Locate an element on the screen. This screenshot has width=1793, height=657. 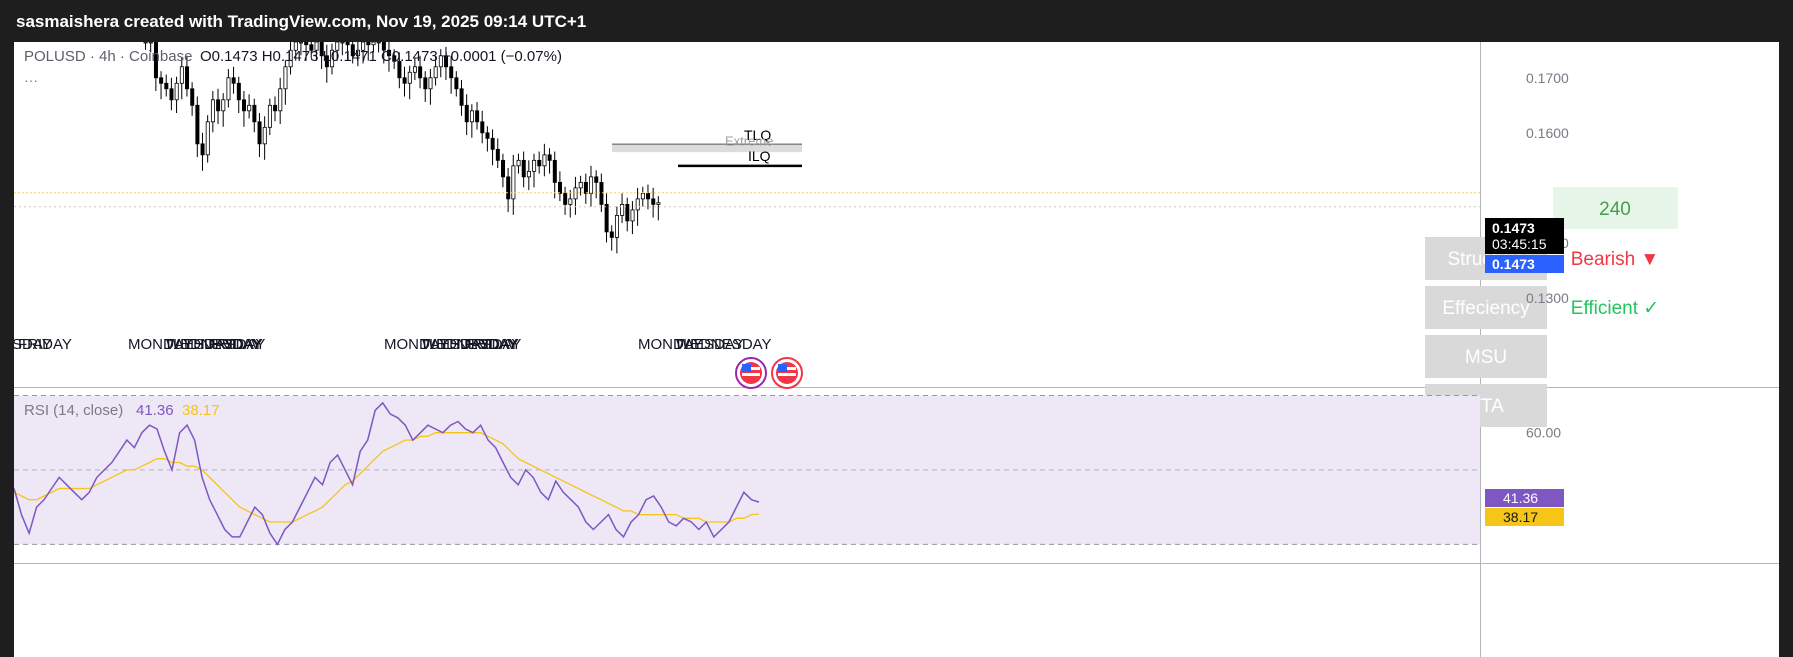
timeframe-box is located at coordinates (1615, 208).